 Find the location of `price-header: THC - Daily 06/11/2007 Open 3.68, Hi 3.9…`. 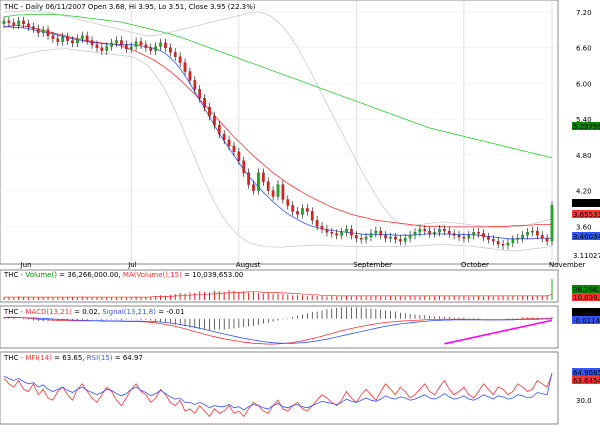

price-header: THC - Daily 06/11/2007 Open 3.68, Hi 3.9… is located at coordinates (129, 7).